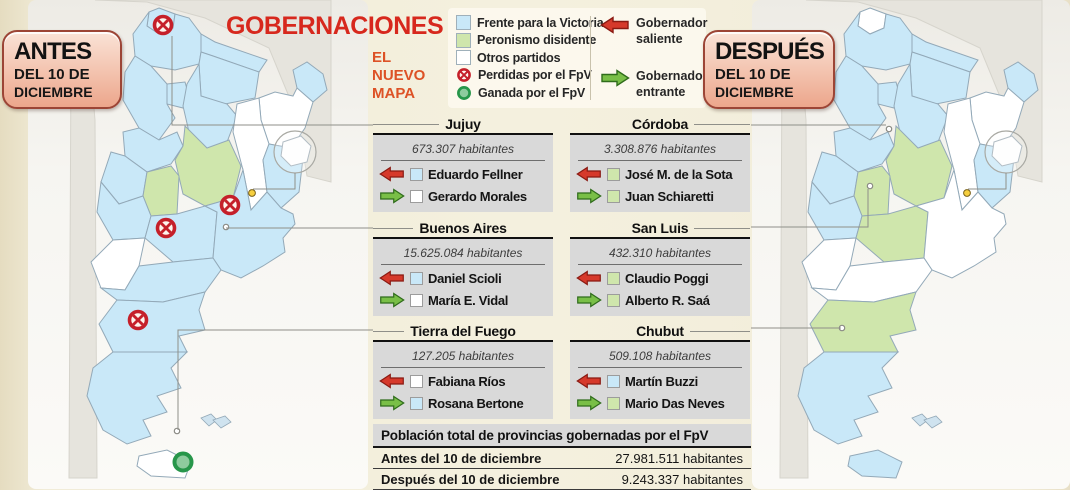 This screenshot has height=490, width=1070. Describe the element at coordinates (770, 51) in the screenshot. I see `badge-after-line1: DESPUÉS` at that location.